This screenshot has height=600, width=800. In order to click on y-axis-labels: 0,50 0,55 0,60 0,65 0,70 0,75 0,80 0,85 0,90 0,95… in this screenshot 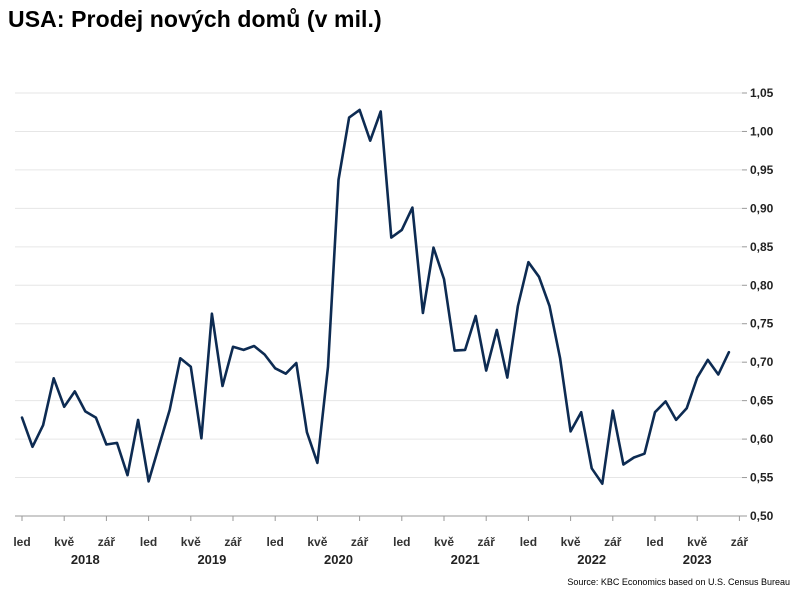, I will do `click(762, 304)`.